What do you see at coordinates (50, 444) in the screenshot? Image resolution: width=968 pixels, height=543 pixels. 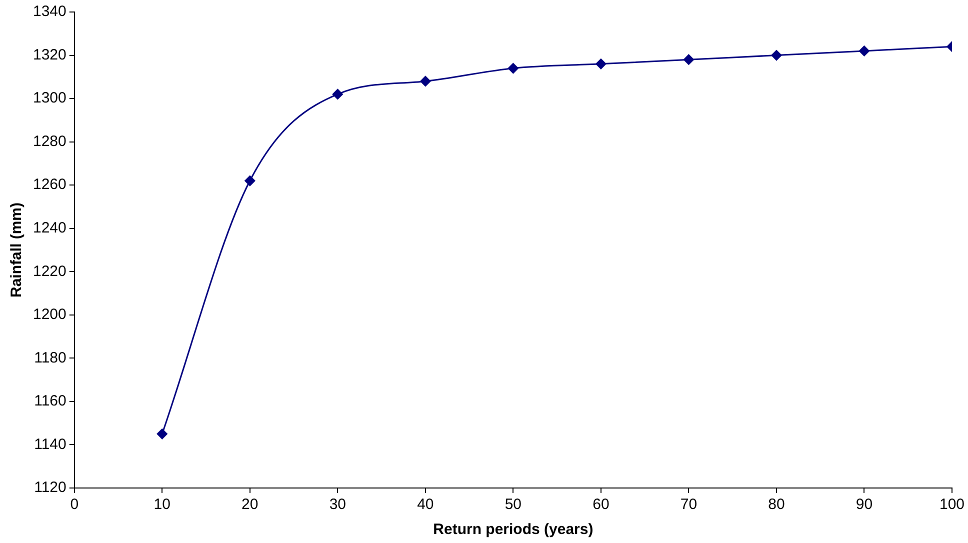 I see `y-tick-label: 1140` at bounding box center [50, 444].